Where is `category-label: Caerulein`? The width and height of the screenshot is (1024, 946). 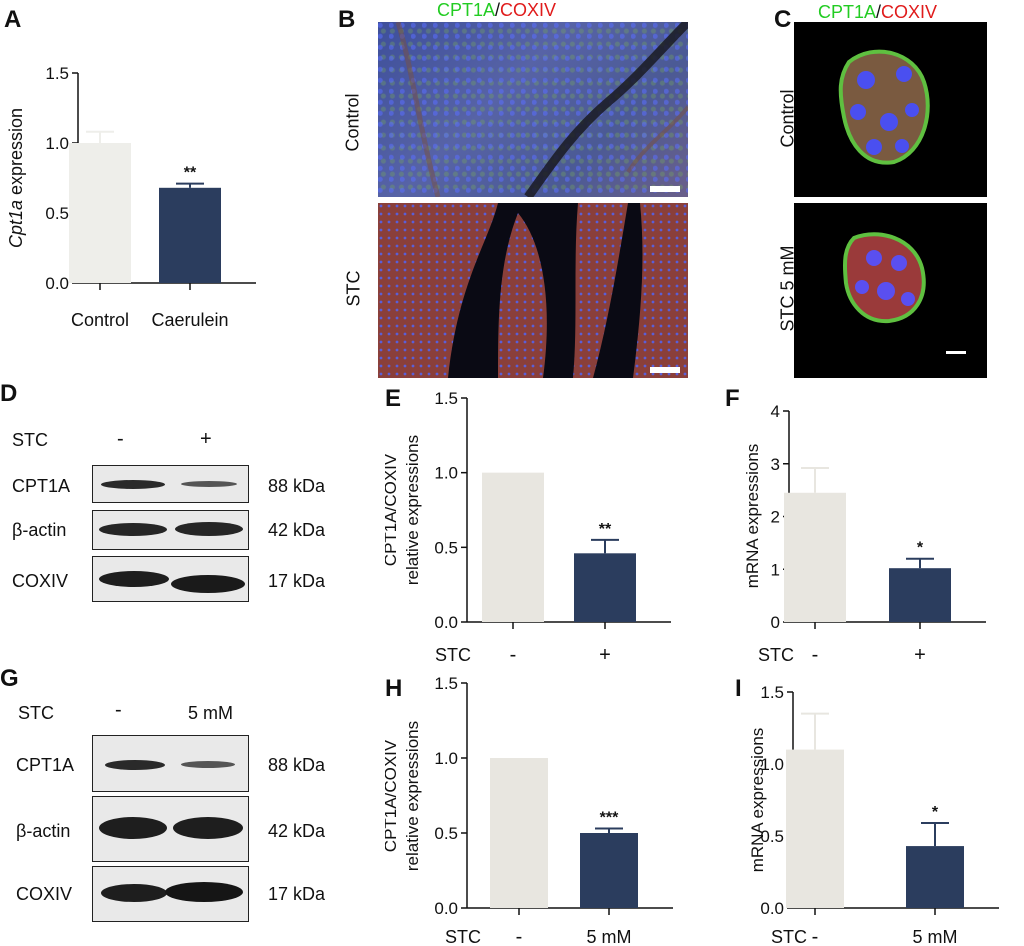
category-label: Caerulein is located at coordinates (189, 320).